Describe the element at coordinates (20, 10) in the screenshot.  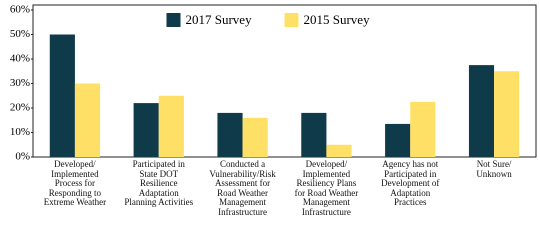
I see `y-tick-label: 60%` at that location.